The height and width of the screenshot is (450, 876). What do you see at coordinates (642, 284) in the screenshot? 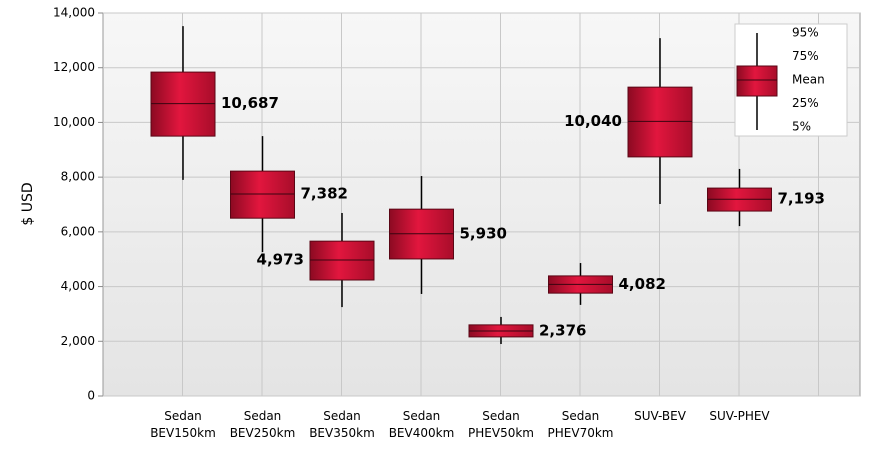
I see `value-label: 4,082` at bounding box center [642, 284].